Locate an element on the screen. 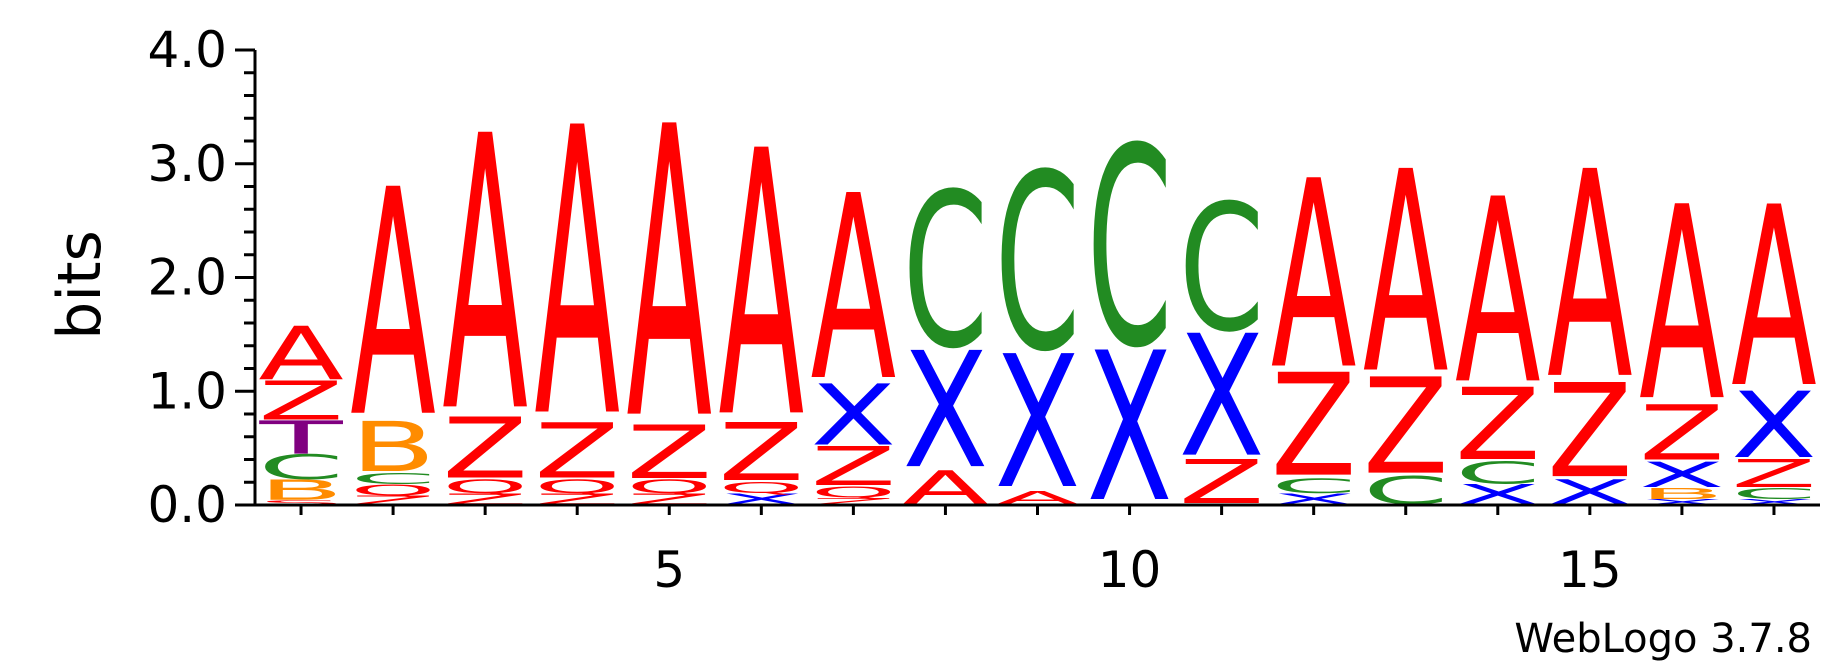  glyph-z-pos3: Z is located at coordinates (485, 448).